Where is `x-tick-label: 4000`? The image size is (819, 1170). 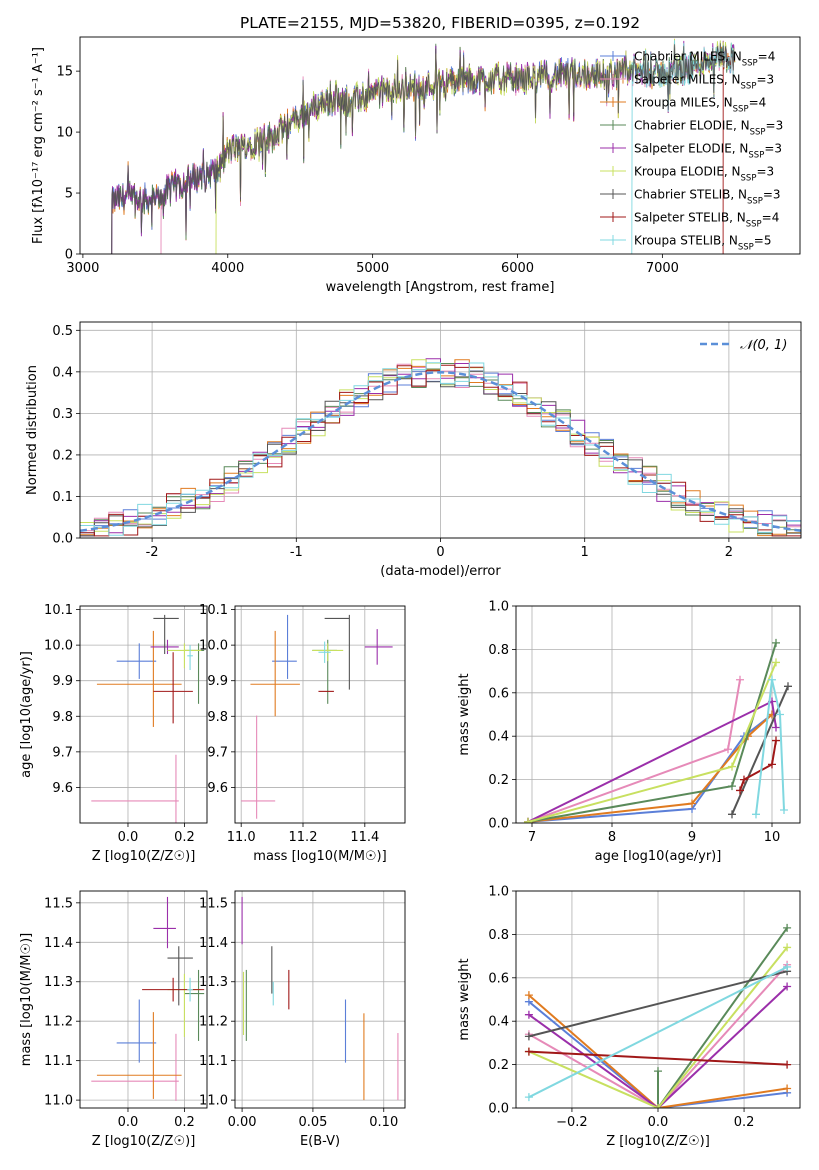 x-tick-label: 4000 is located at coordinates (227, 268).